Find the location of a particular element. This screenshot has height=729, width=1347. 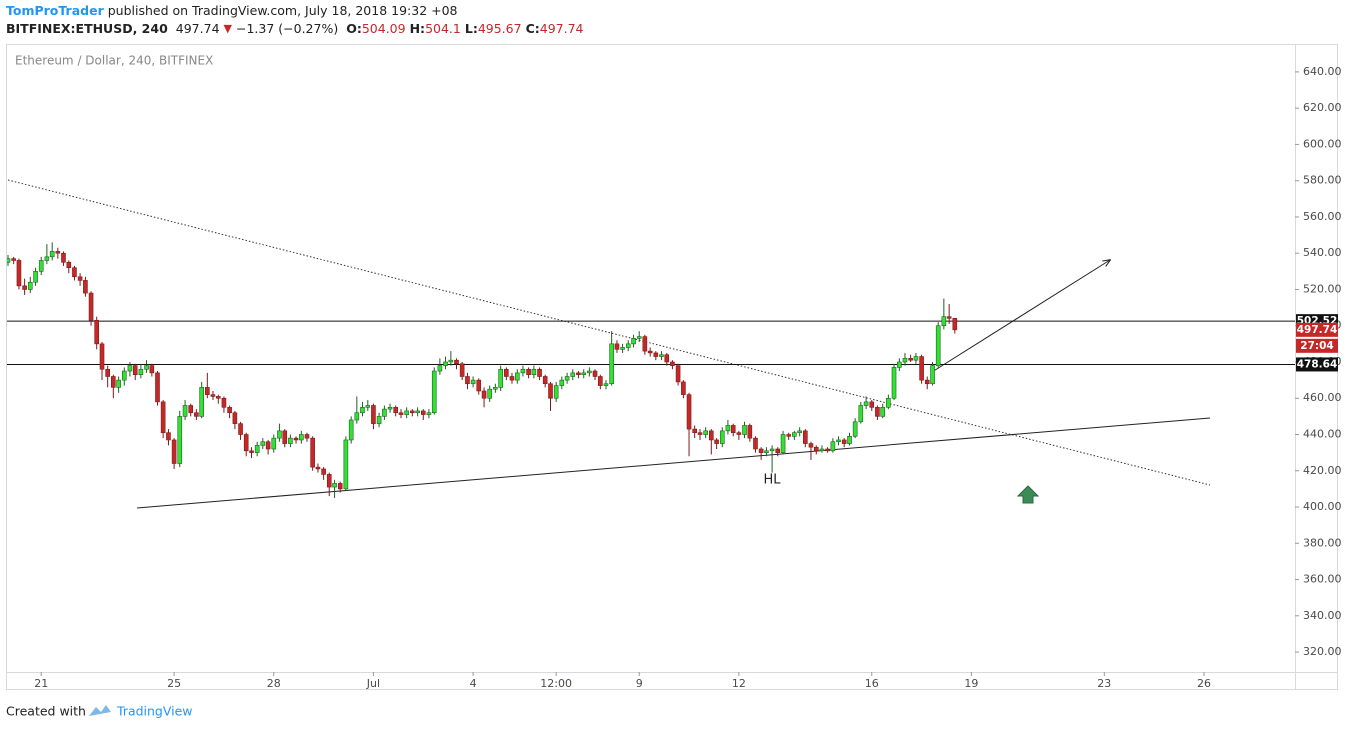

y-tick-label: 320.00 is located at coordinates (1322, 651).